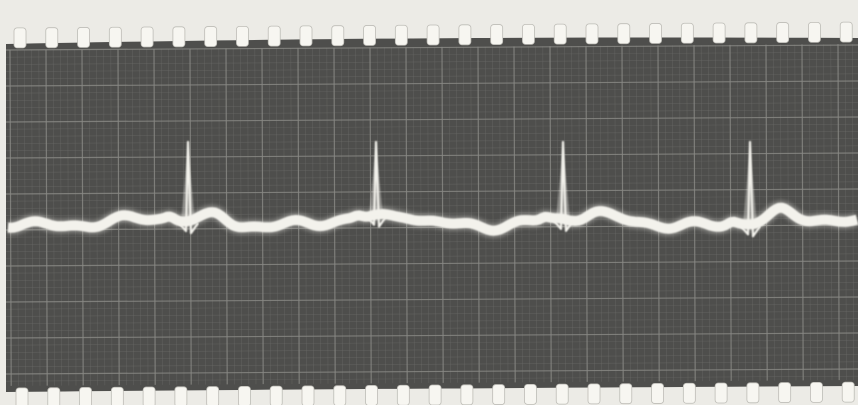  I want to click on bottom-sprocket-holes, so click(435, 393).